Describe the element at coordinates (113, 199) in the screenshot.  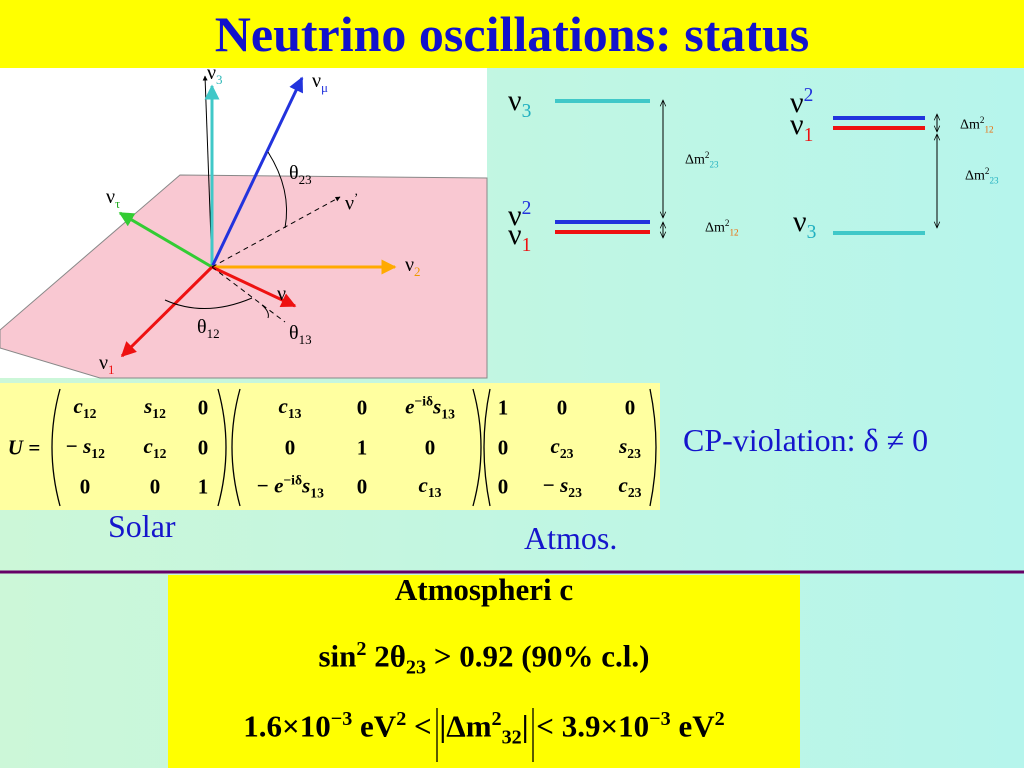
I see `axis-label: ντ` at that location.